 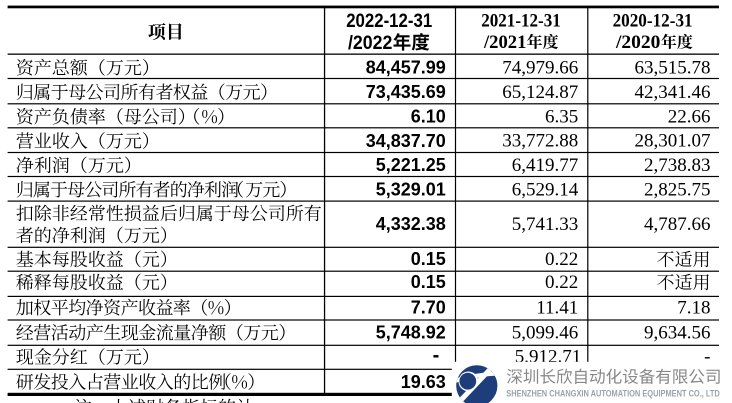 What do you see at coordinates (411, 165) in the screenshot?
I see `svg-text: 5,221.25` at bounding box center [411, 165].